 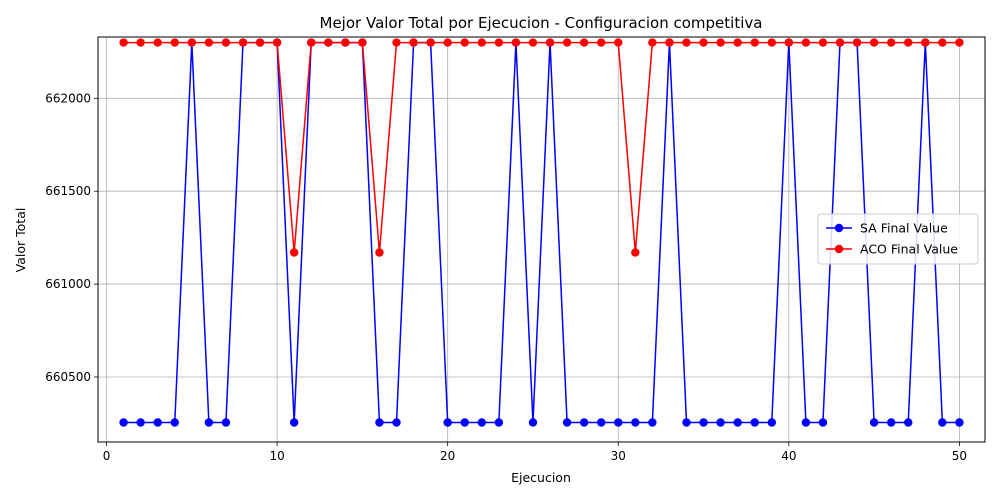 I want to click on legend-item: ACO Final Value, so click(x=892, y=249).